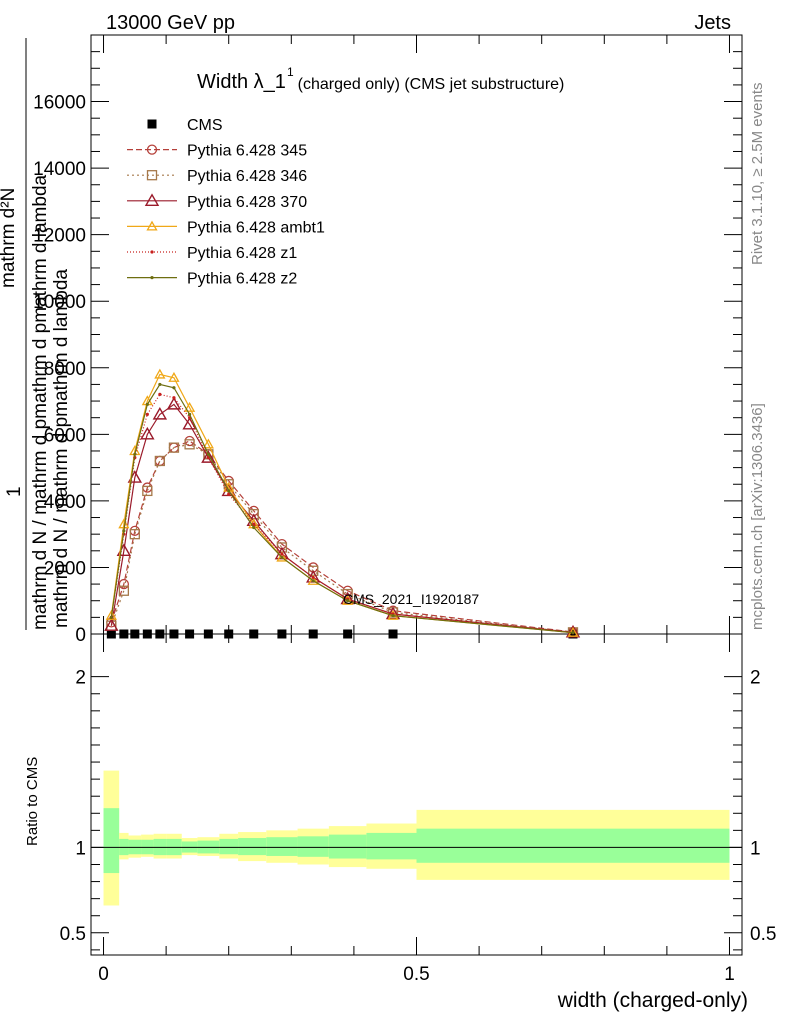 This screenshot has width=786, height=1024. Describe the element at coordinates (763, 934) in the screenshot. I see `ratio-y-tick-label-right: 0.5` at that location.